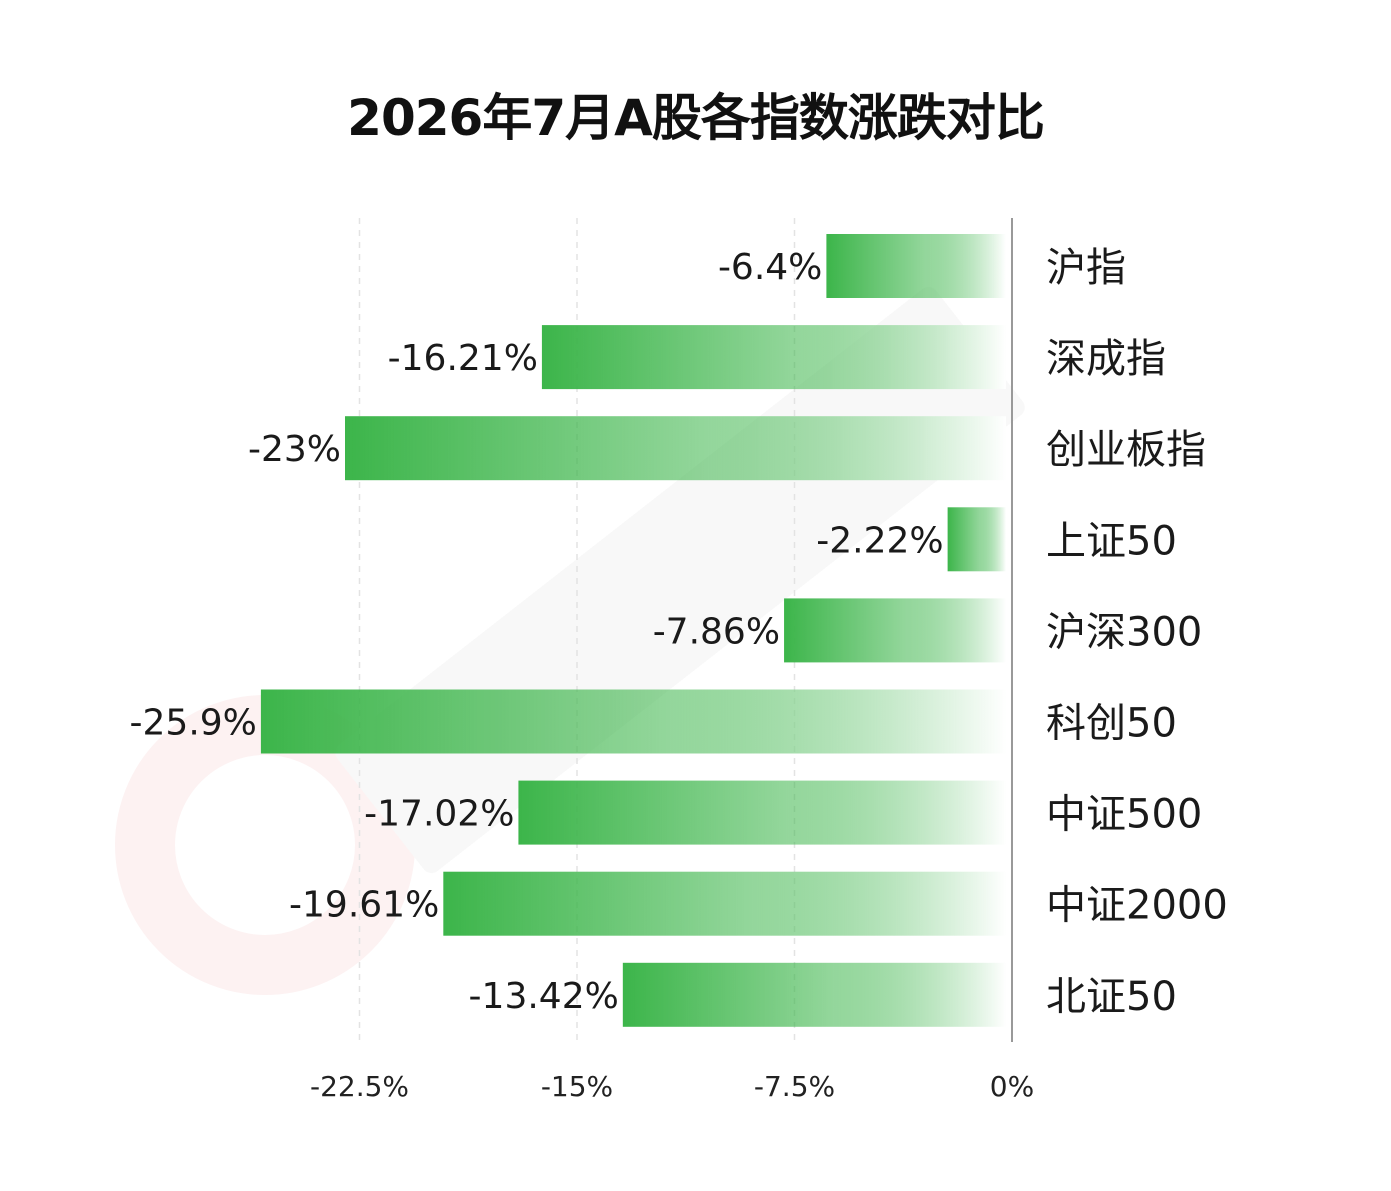  What do you see at coordinates (1137, 906) in the screenshot?
I see `category-label: 中证2000` at bounding box center [1137, 906].